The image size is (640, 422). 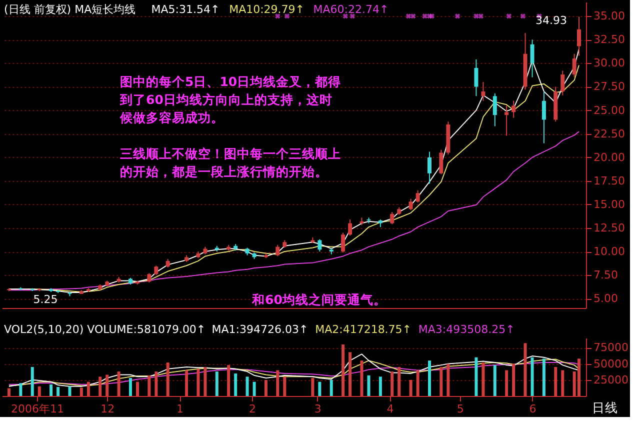 What do you see at coordinates (37, 409) in the screenshot?
I see `x-tick-label: 2006年11` at bounding box center [37, 409].